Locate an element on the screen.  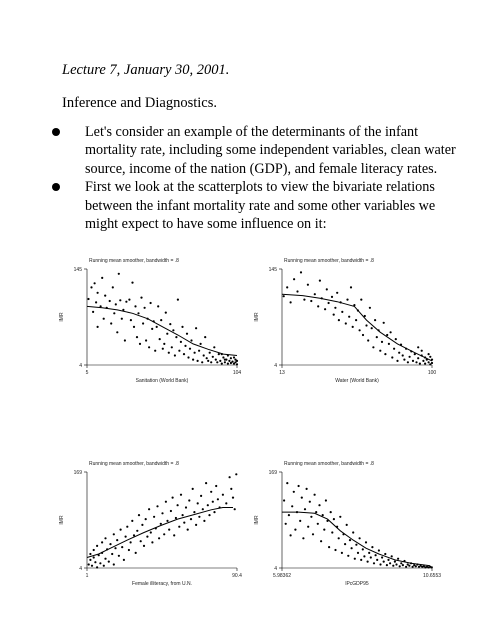
y-tick-label: 145 is located at coordinates (273, 270).